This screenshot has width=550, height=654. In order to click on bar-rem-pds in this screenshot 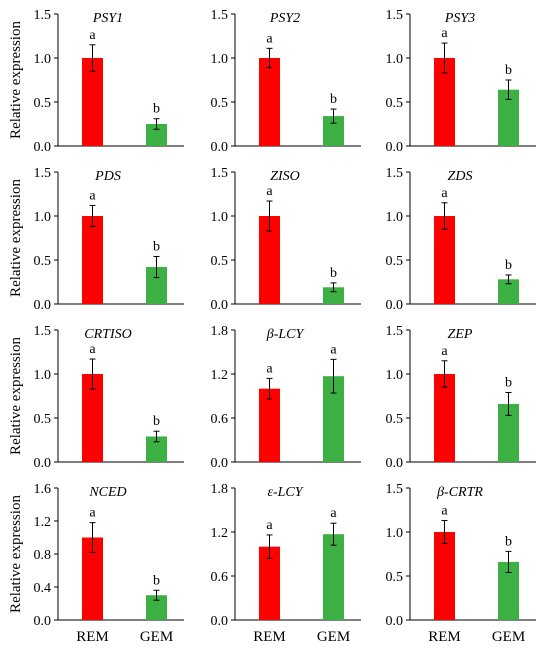, I will do `click(92, 260)`.